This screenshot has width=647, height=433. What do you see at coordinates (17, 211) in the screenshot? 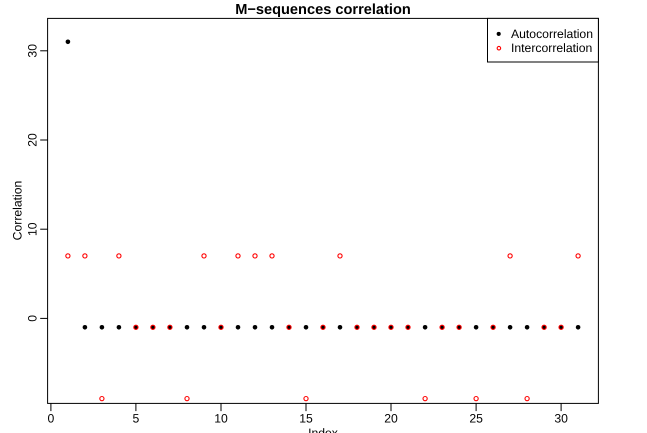
I see `svg-text: Correlation` at bounding box center [17, 211].